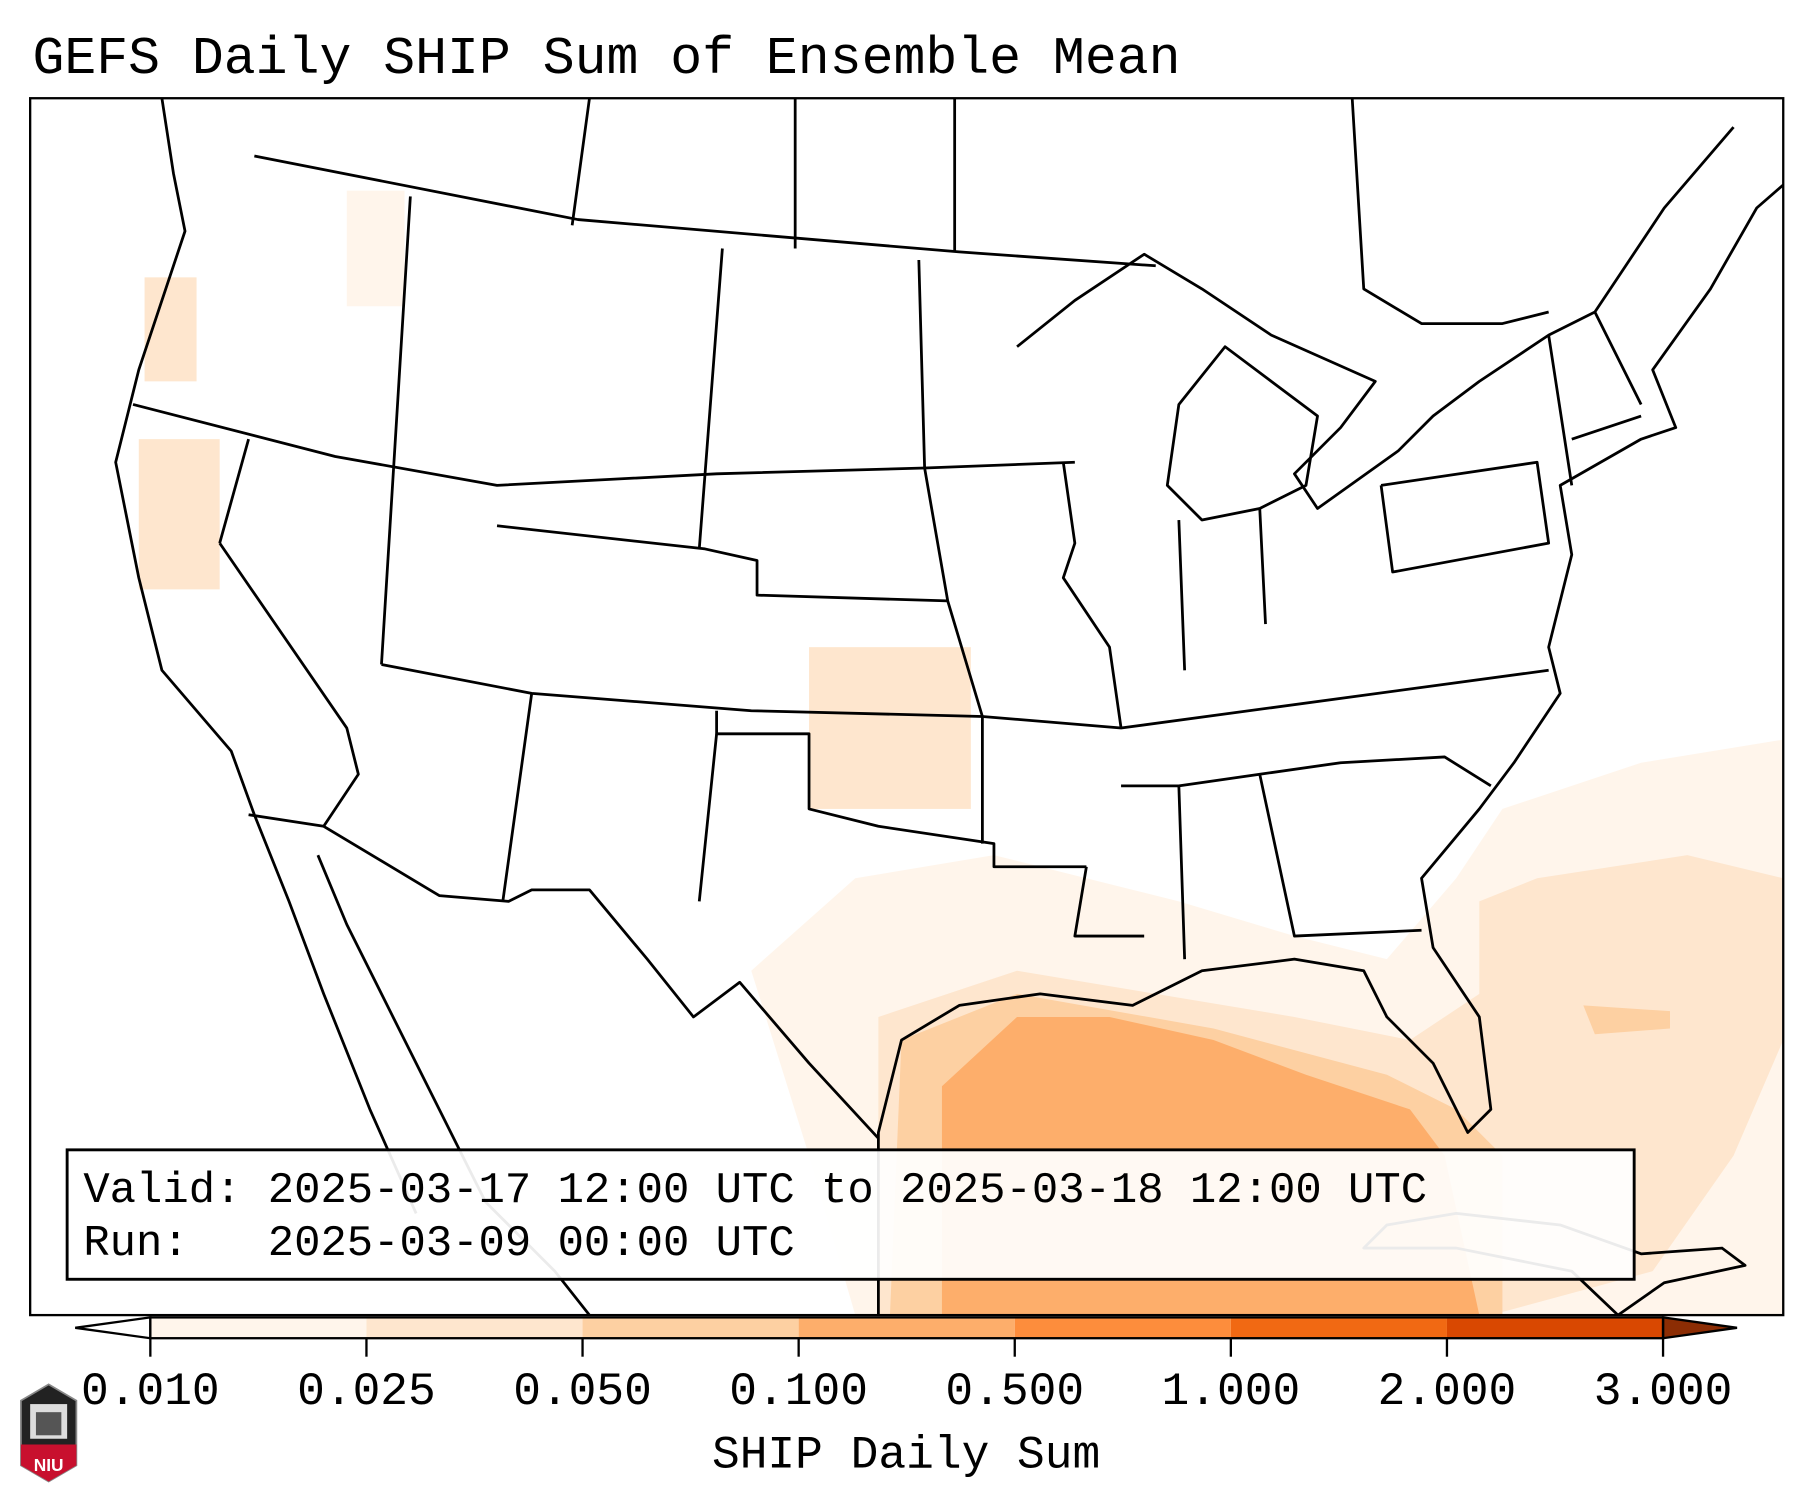 Image resolution: width=1803 pixels, height=1500 pixels. I want to click on colorbar-tick-label: 0.050, so click(582, 1392).